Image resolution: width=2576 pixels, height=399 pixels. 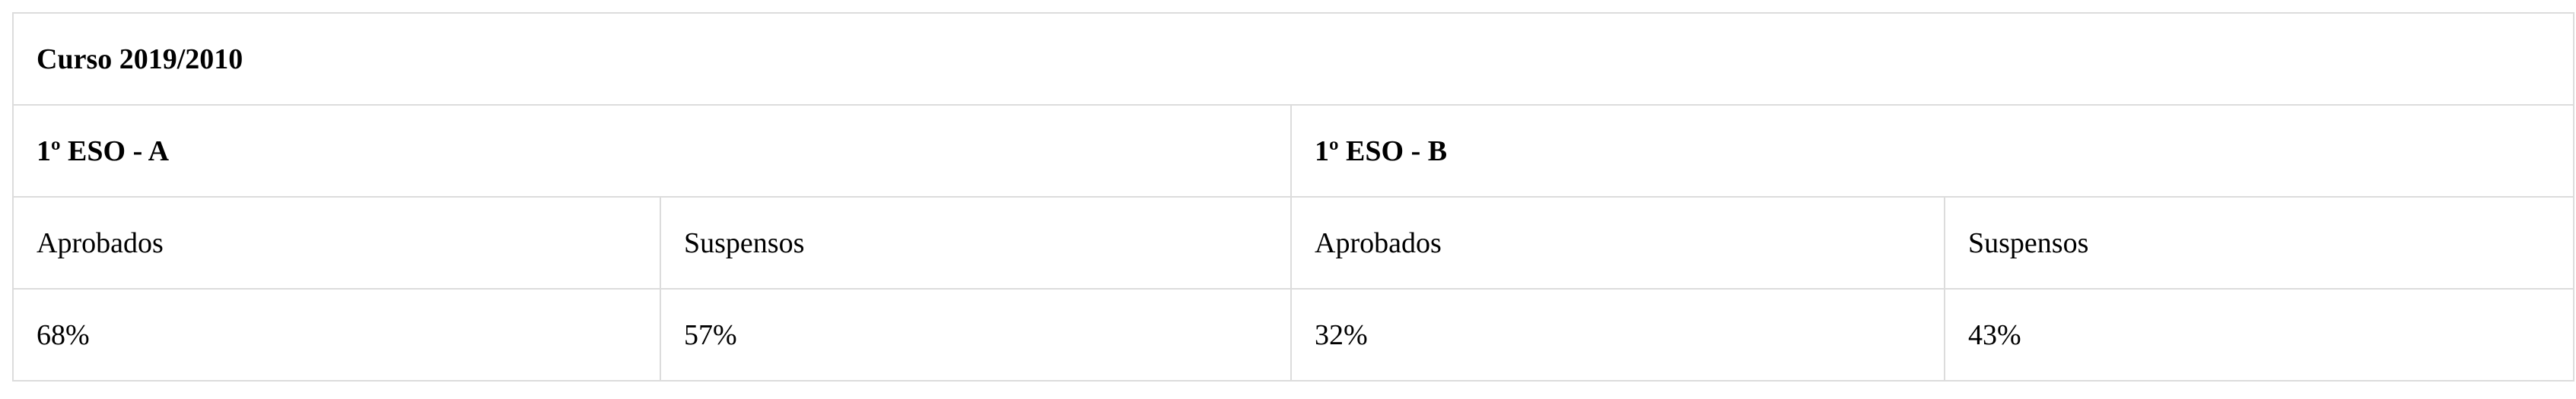 I want to click on column-header-suspensos-b: Suspensos, so click(x=2259, y=243).